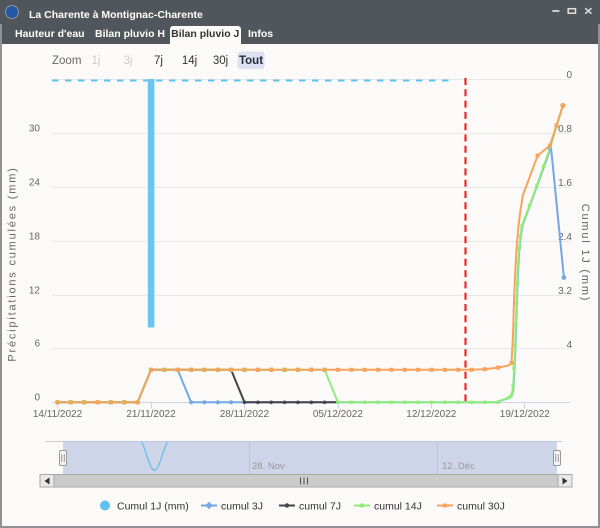 This screenshot has height=528, width=600. I want to click on svg-text: 28/11/2022, so click(245, 414).